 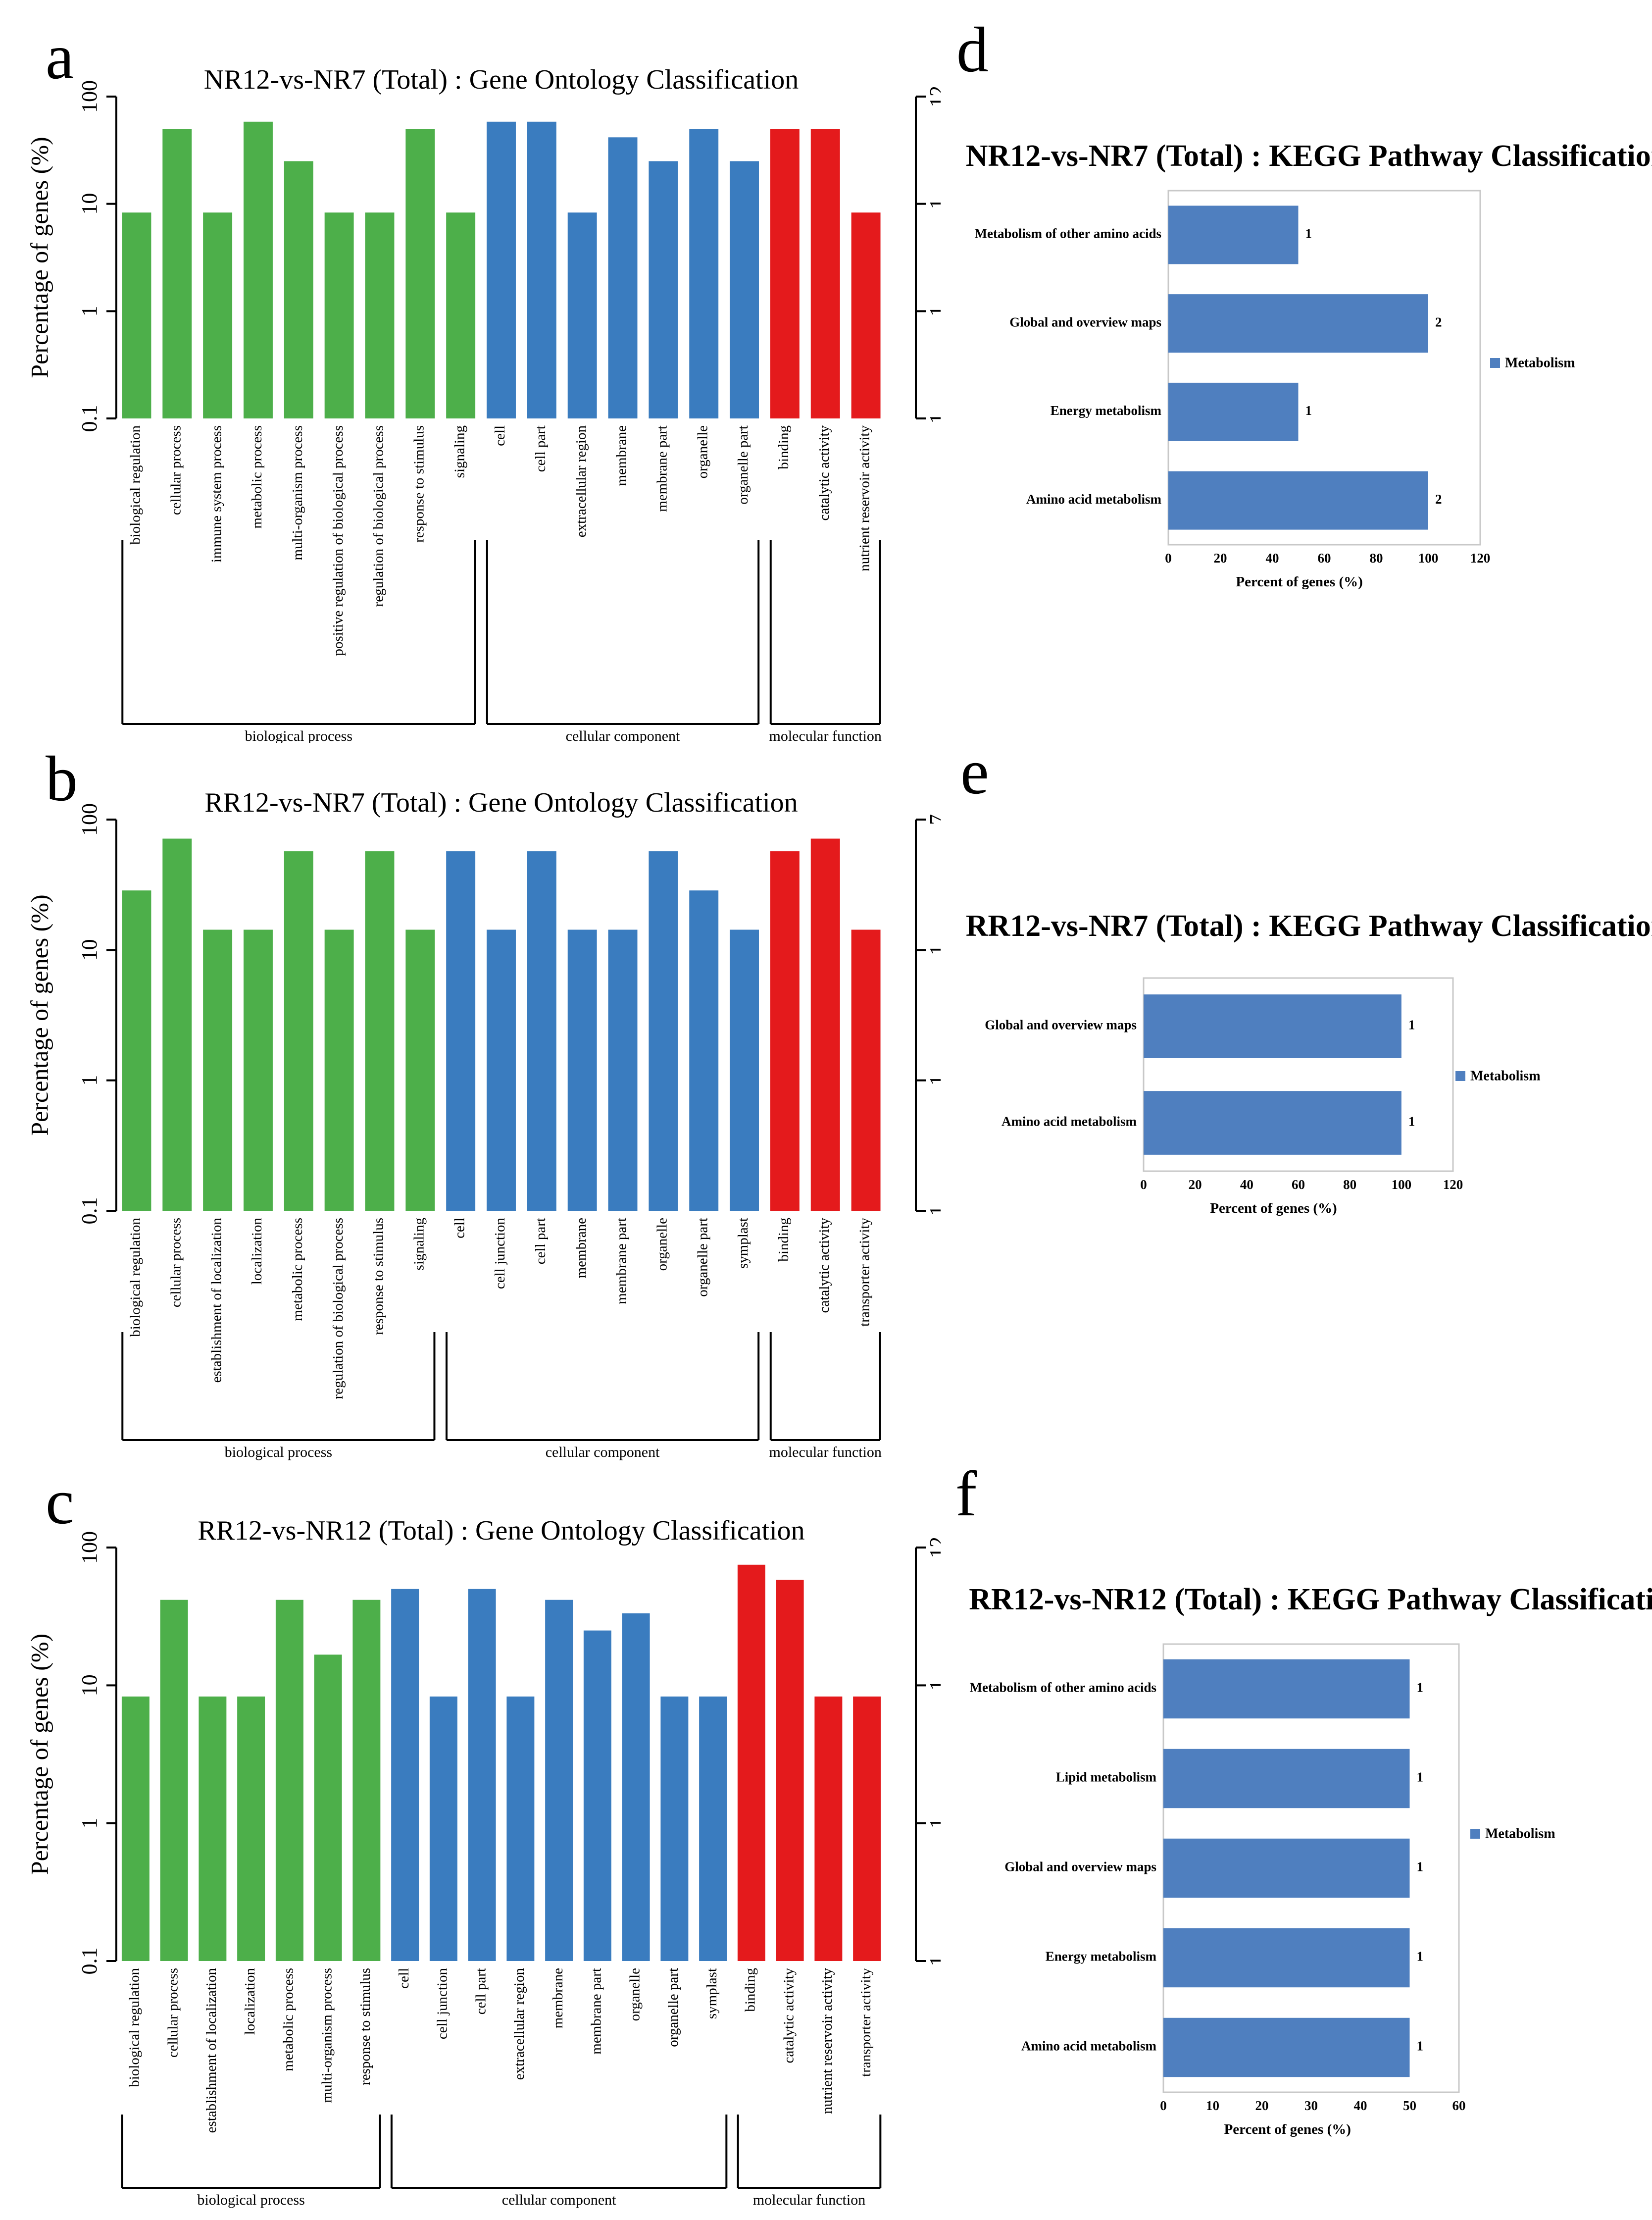 I want to click on bar-signaling, so click(x=461, y=315).